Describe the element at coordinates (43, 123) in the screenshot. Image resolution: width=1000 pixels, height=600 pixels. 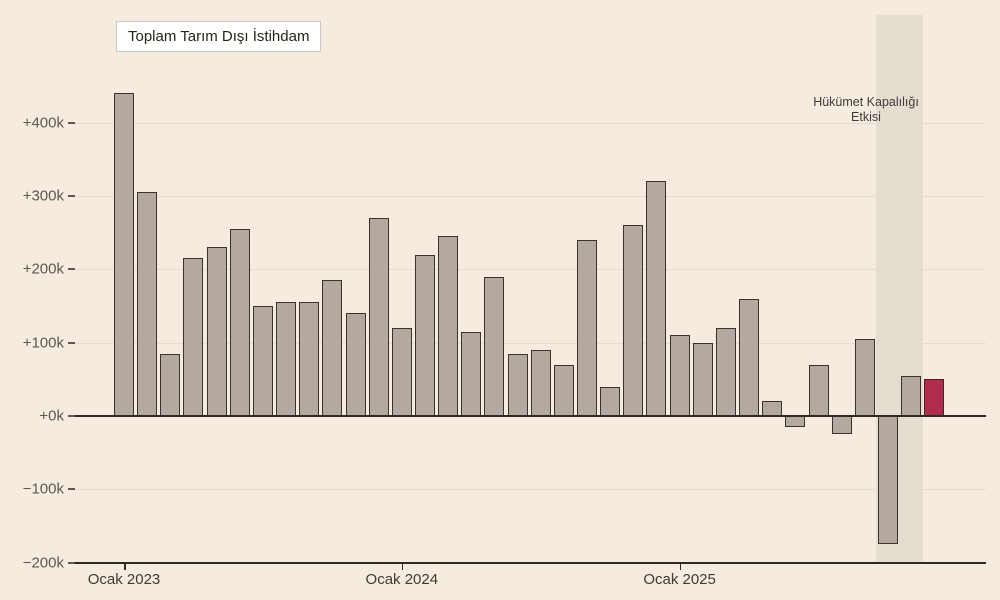
I see `y-tick-label: +400k` at that location.